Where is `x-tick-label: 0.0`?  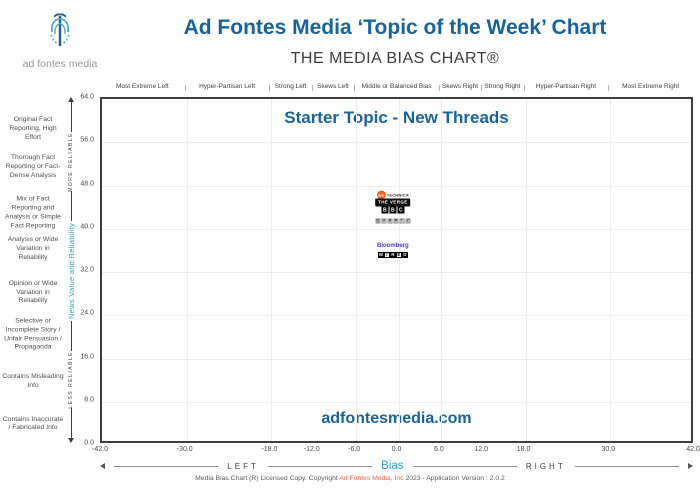 x-tick-label: 0.0 is located at coordinates (396, 449).